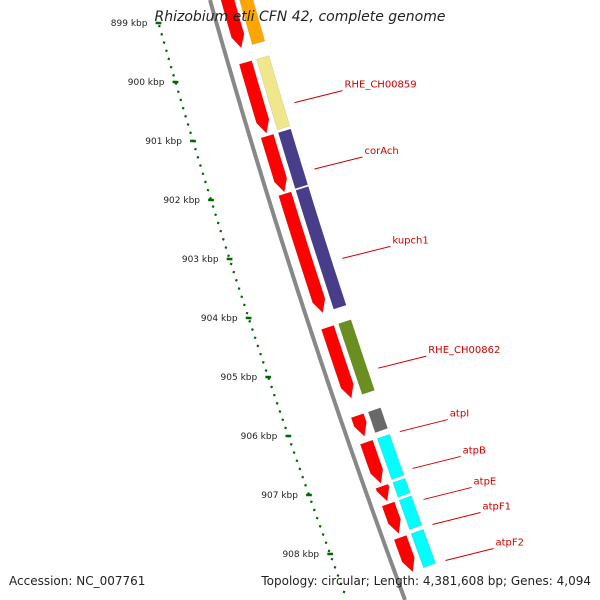 This screenshot has width=600, height=600. I want to click on cds-arrow-atpe, so click(382, 492).